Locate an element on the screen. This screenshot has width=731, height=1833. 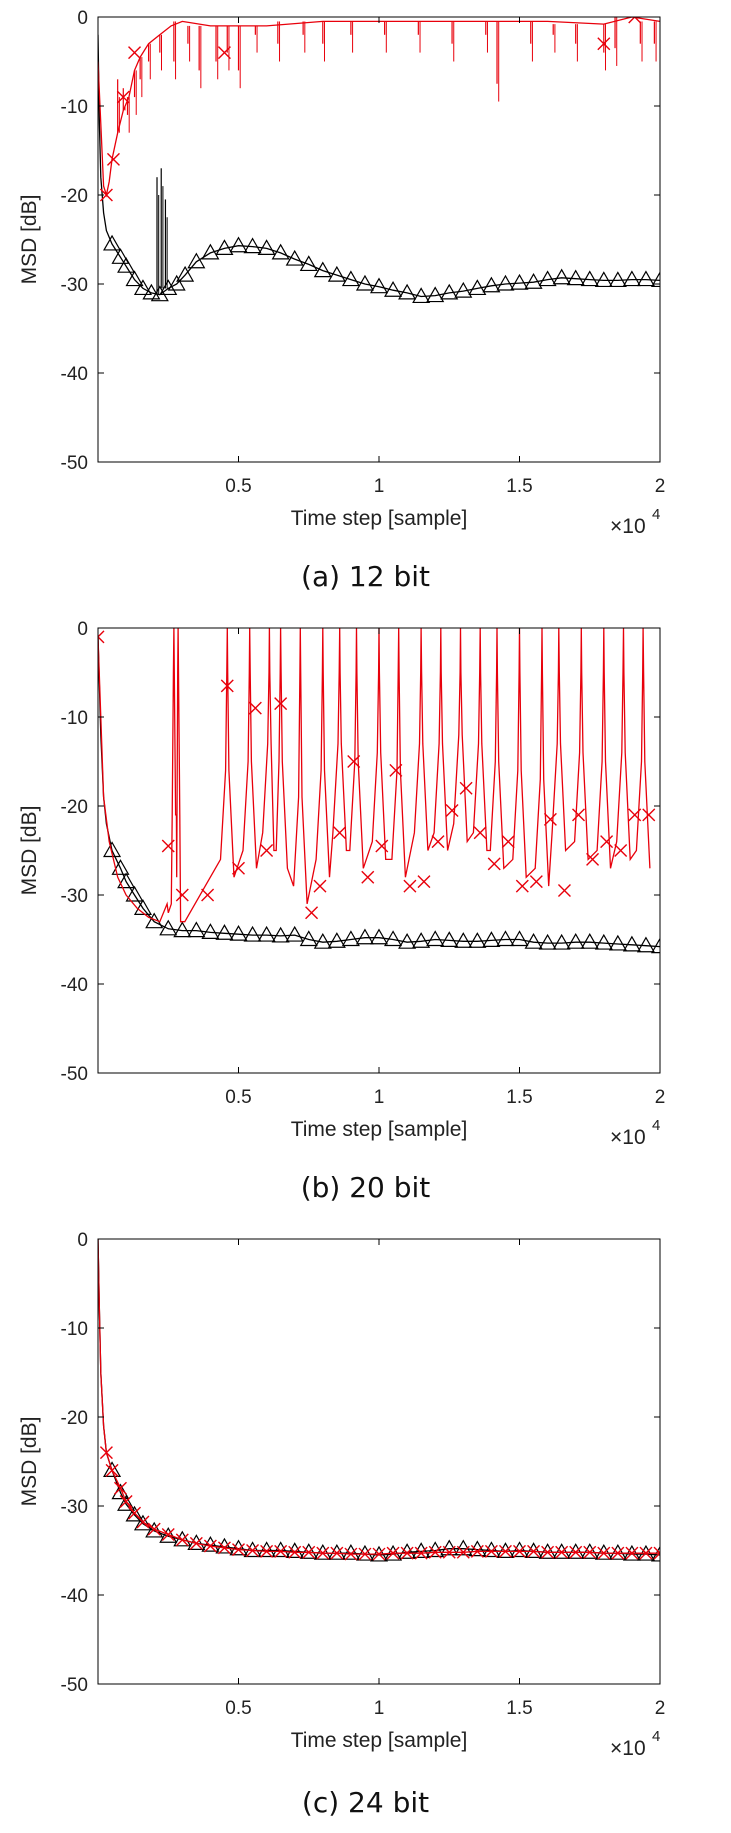
y-tick-label: -40 is located at coordinates (74, 985).